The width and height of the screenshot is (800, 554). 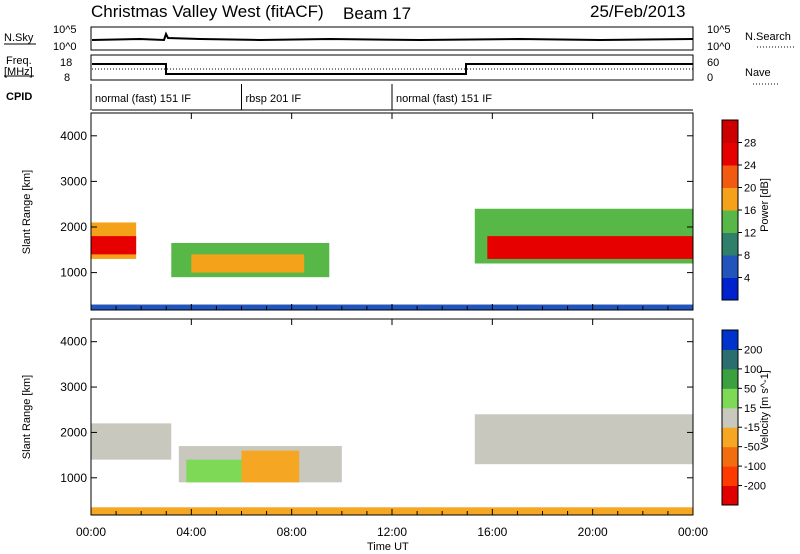 I want to click on velocity-ylabel: Slant Range [km], so click(x=27, y=417).